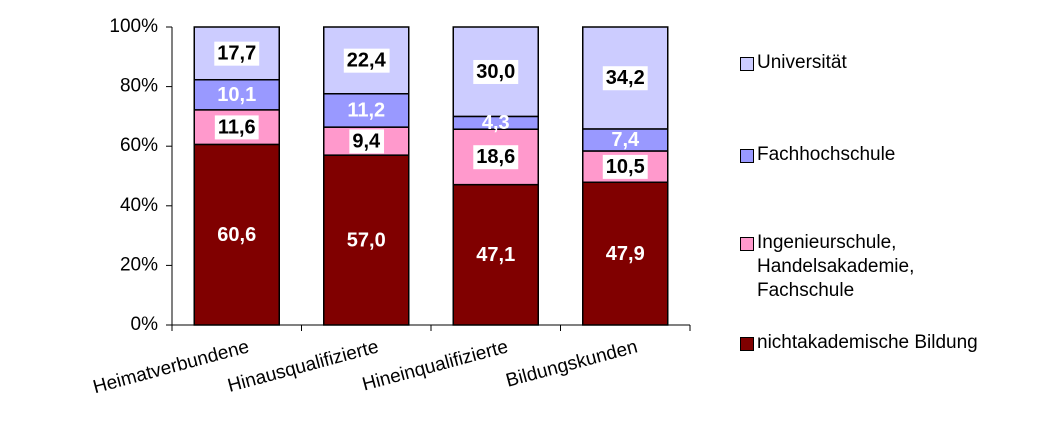  What do you see at coordinates (139, 205) in the screenshot?
I see `y-tick-label: 40%` at bounding box center [139, 205].